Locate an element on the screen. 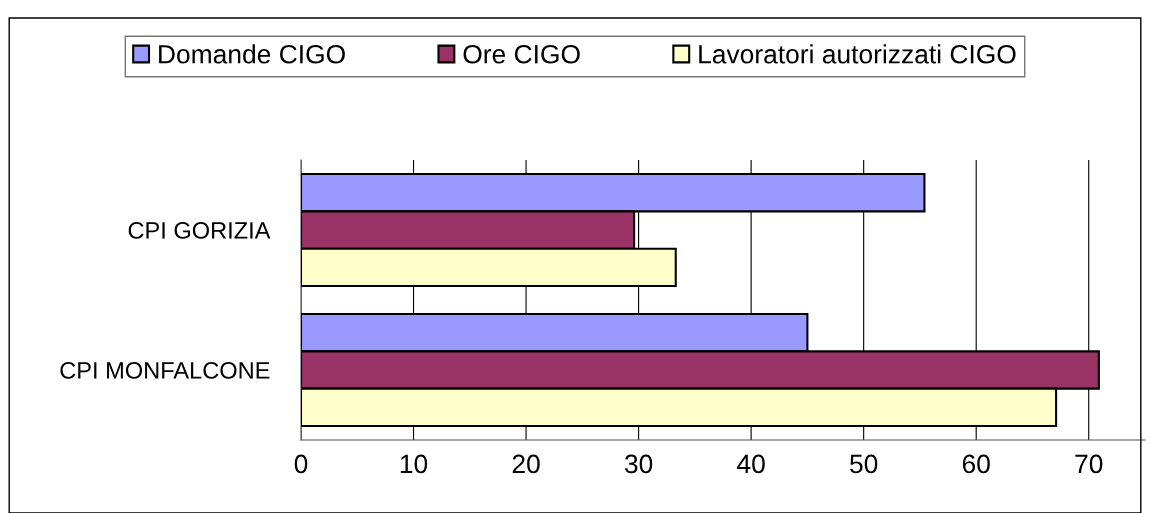 The width and height of the screenshot is (1150, 513). legend-label: Lavoratori autorizzati CIGO is located at coordinates (857, 54).